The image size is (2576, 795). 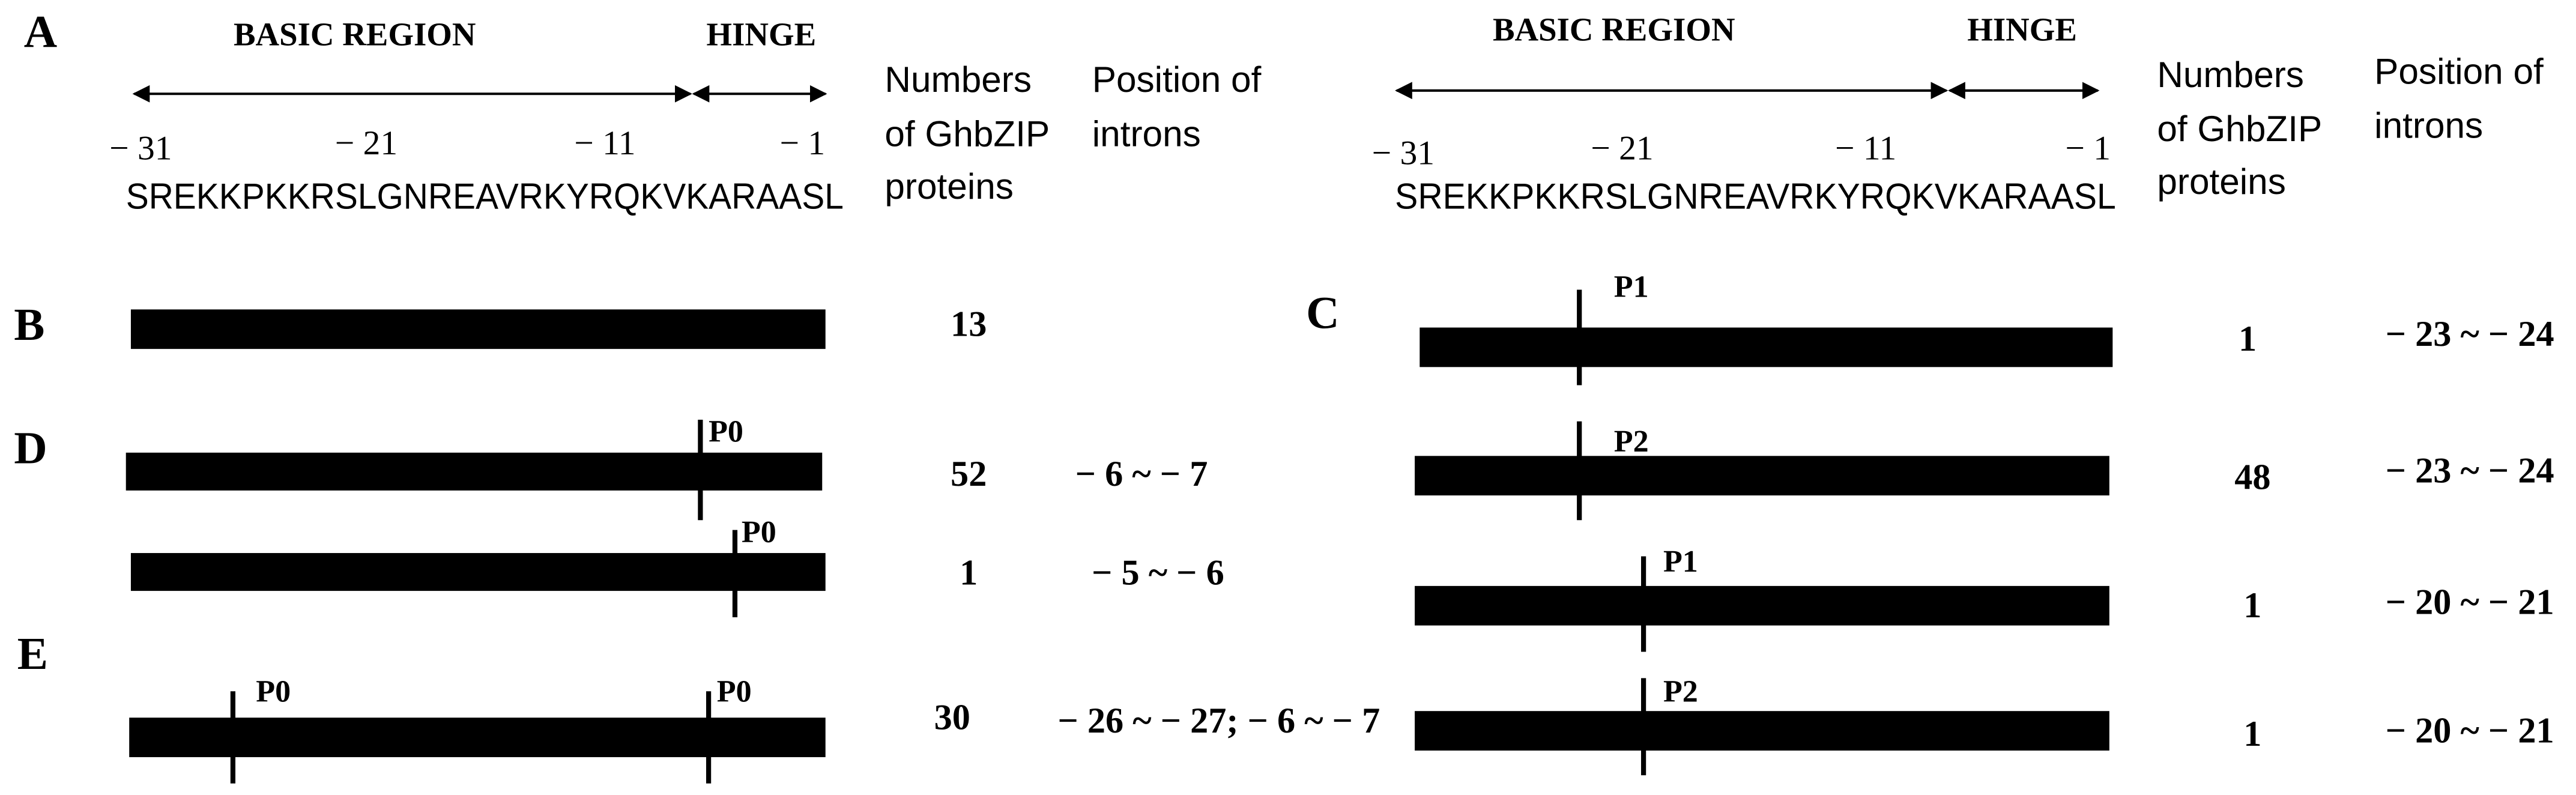 What do you see at coordinates (1323, 313) in the screenshot?
I see `panel-label: C` at bounding box center [1323, 313].